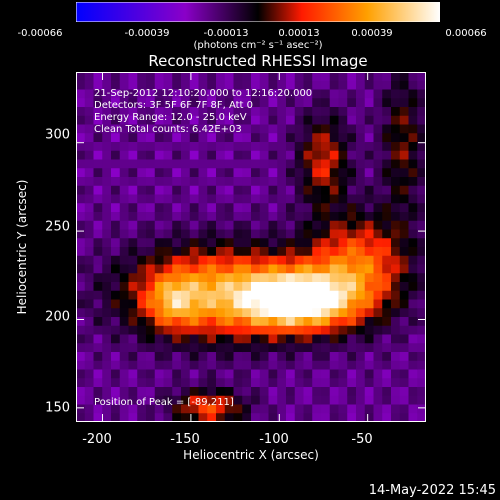 The width and height of the screenshot is (500, 500). What do you see at coordinates (185, 439) in the screenshot?
I see `x-tick-label: -150` at bounding box center [185, 439].